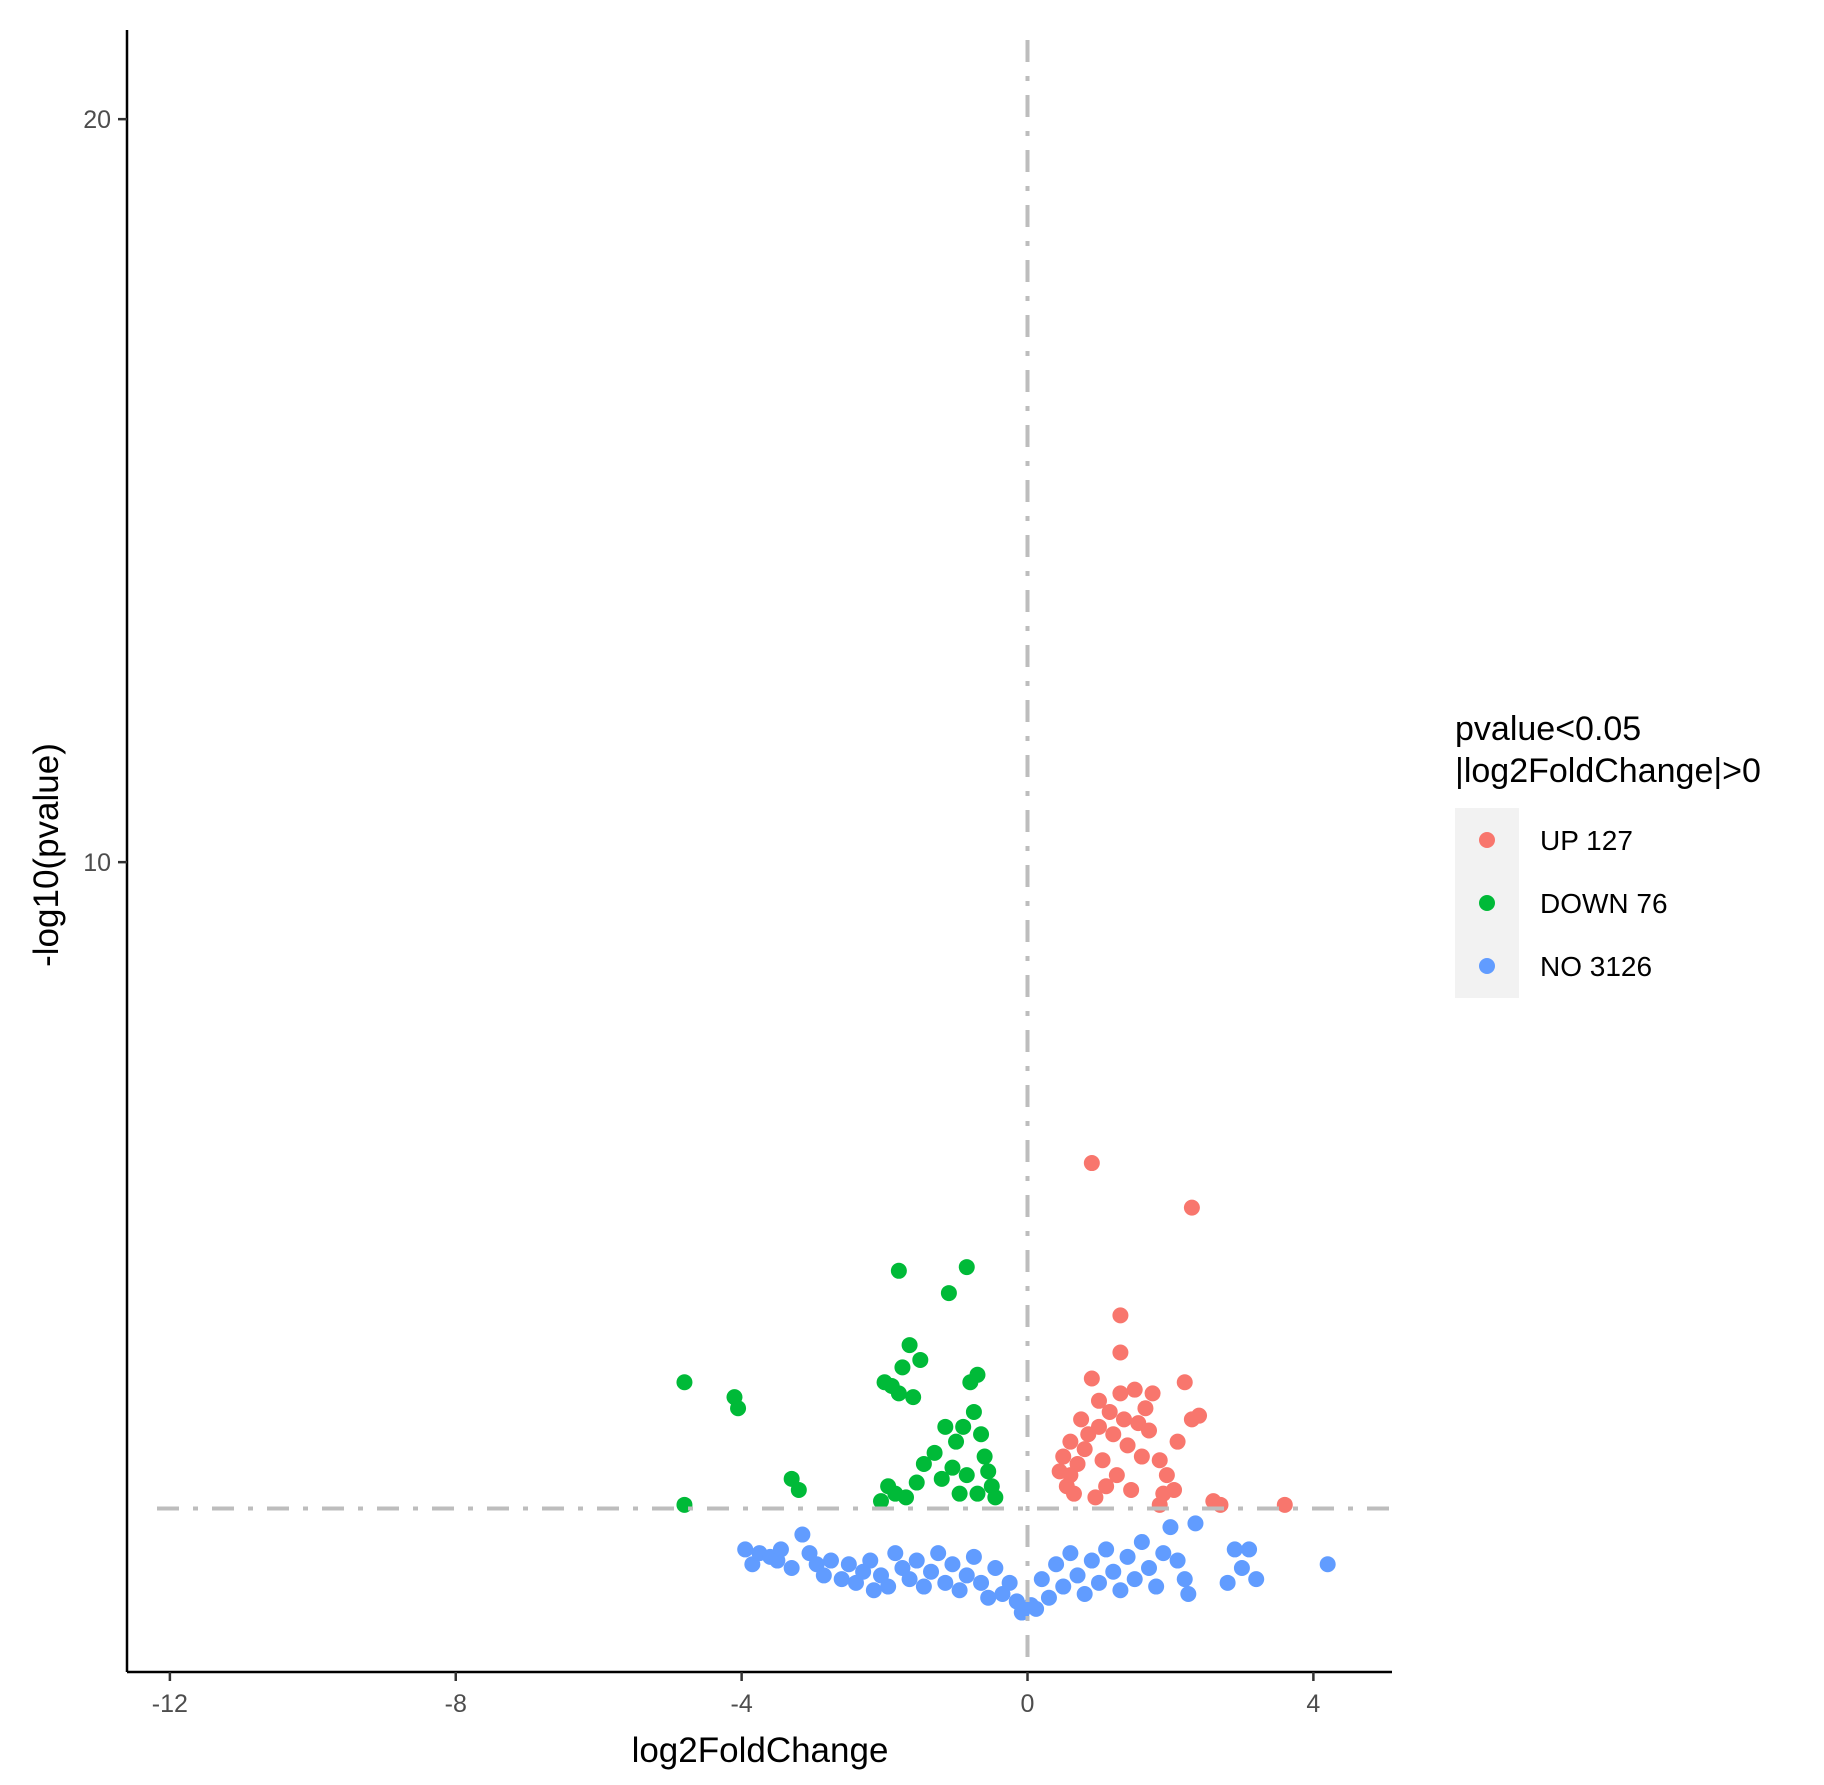 The width and height of the screenshot is (1824, 1785). What do you see at coordinates (840, 1386) in the screenshot?
I see `series-down` at bounding box center [840, 1386].